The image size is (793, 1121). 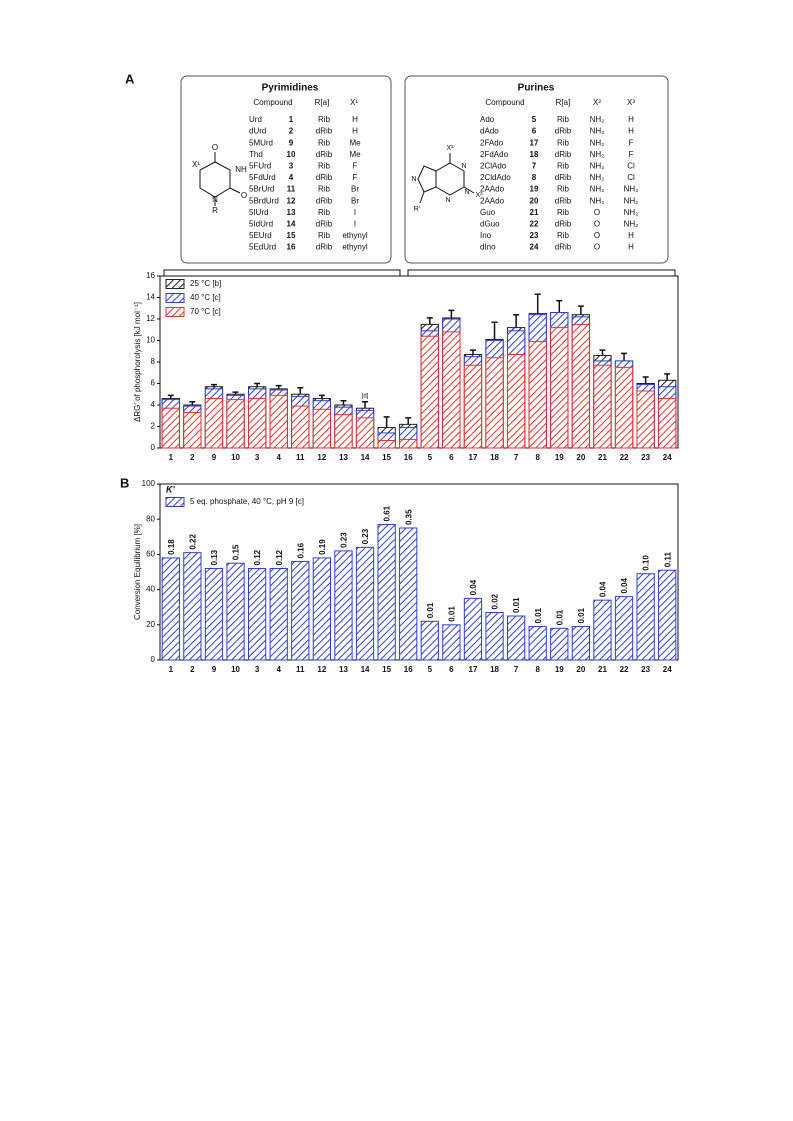 What do you see at coordinates (255, 119) in the screenshot?
I see `table-cell: Urd` at bounding box center [255, 119].